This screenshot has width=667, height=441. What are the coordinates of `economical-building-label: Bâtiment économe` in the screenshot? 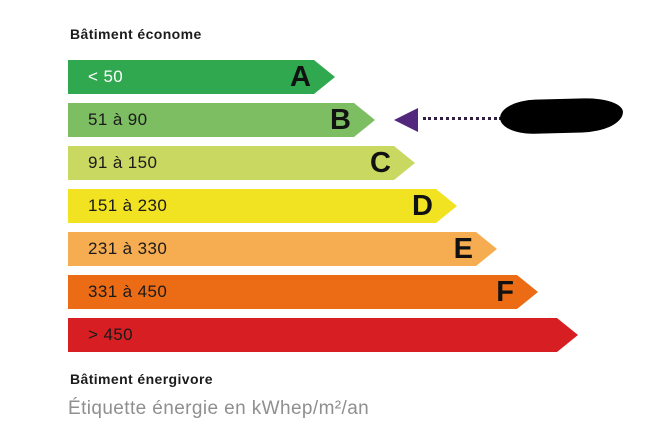 It's located at (136, 34).